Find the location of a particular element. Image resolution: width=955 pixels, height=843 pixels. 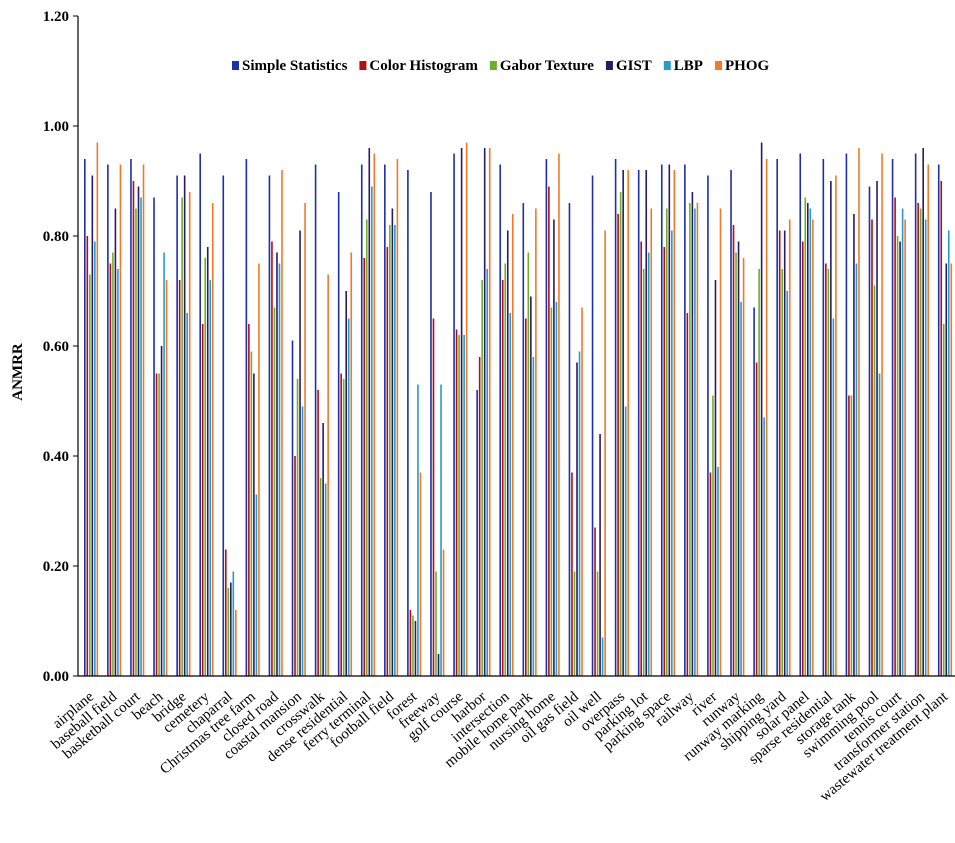

bar-color-histogram-runway-marking is located at coordinates (756, 519).